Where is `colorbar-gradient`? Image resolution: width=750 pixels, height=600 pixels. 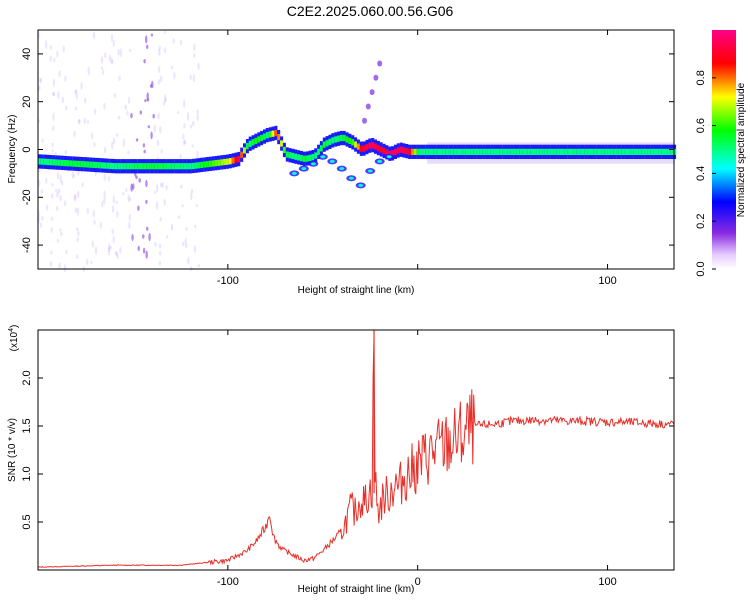
colorbar-gradient is located at coordinates (724, 149).